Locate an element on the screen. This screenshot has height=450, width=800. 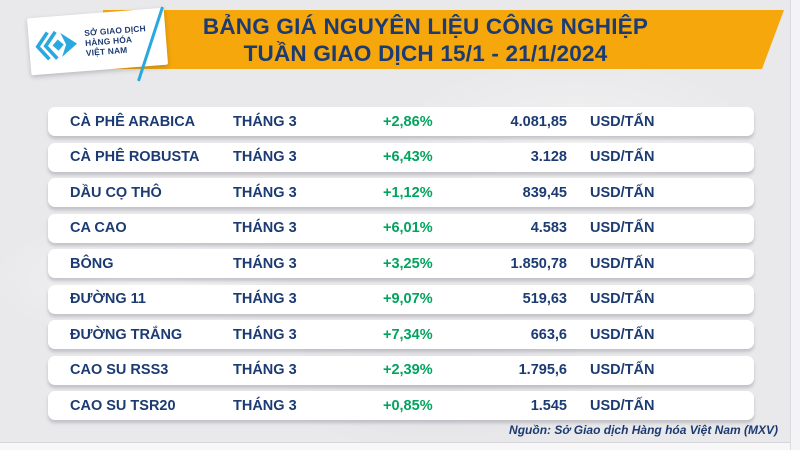
price-value: 3.128 is located at coordinates (548, 157).